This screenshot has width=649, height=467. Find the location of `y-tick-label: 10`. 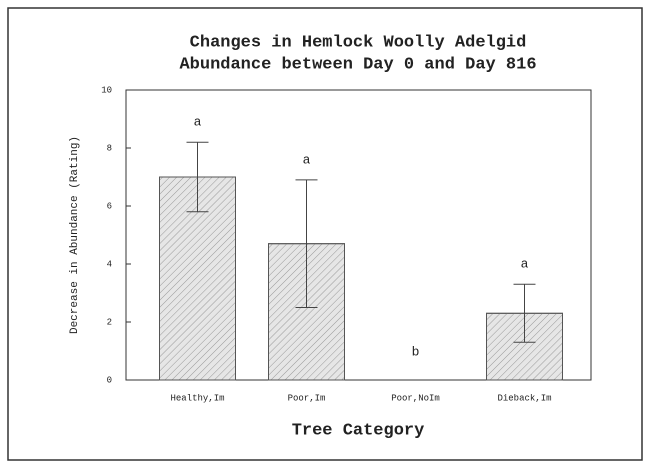

y-tick-label: 10 is located at coordinates (106, 90).